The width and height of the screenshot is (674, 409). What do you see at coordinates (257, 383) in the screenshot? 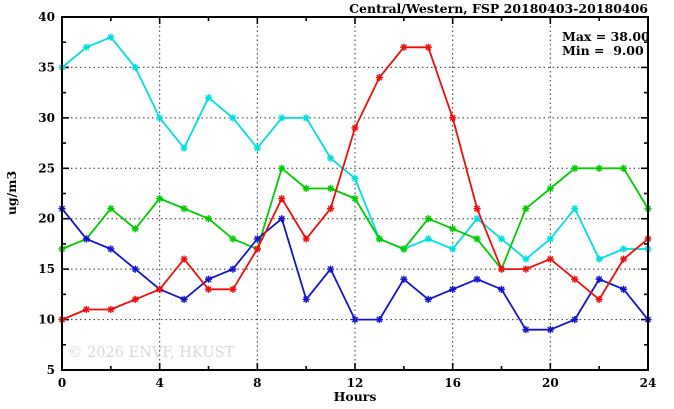
I see `x-tick-label: 8` at bounding box center [257, 383].